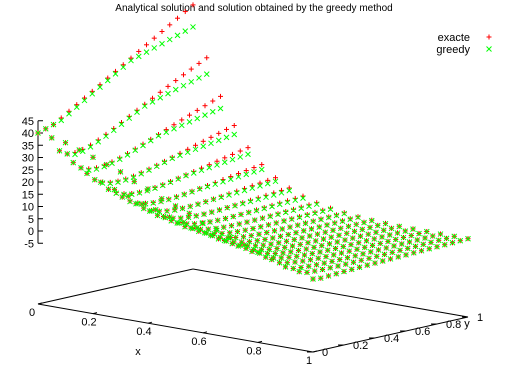 Image resolution: width=516 pixels, height=369 pixels. What do you see at coordinates (88, 323) in the screenshot?
I see `x-tick-label: 0.2` at bounding box center [88, 323].